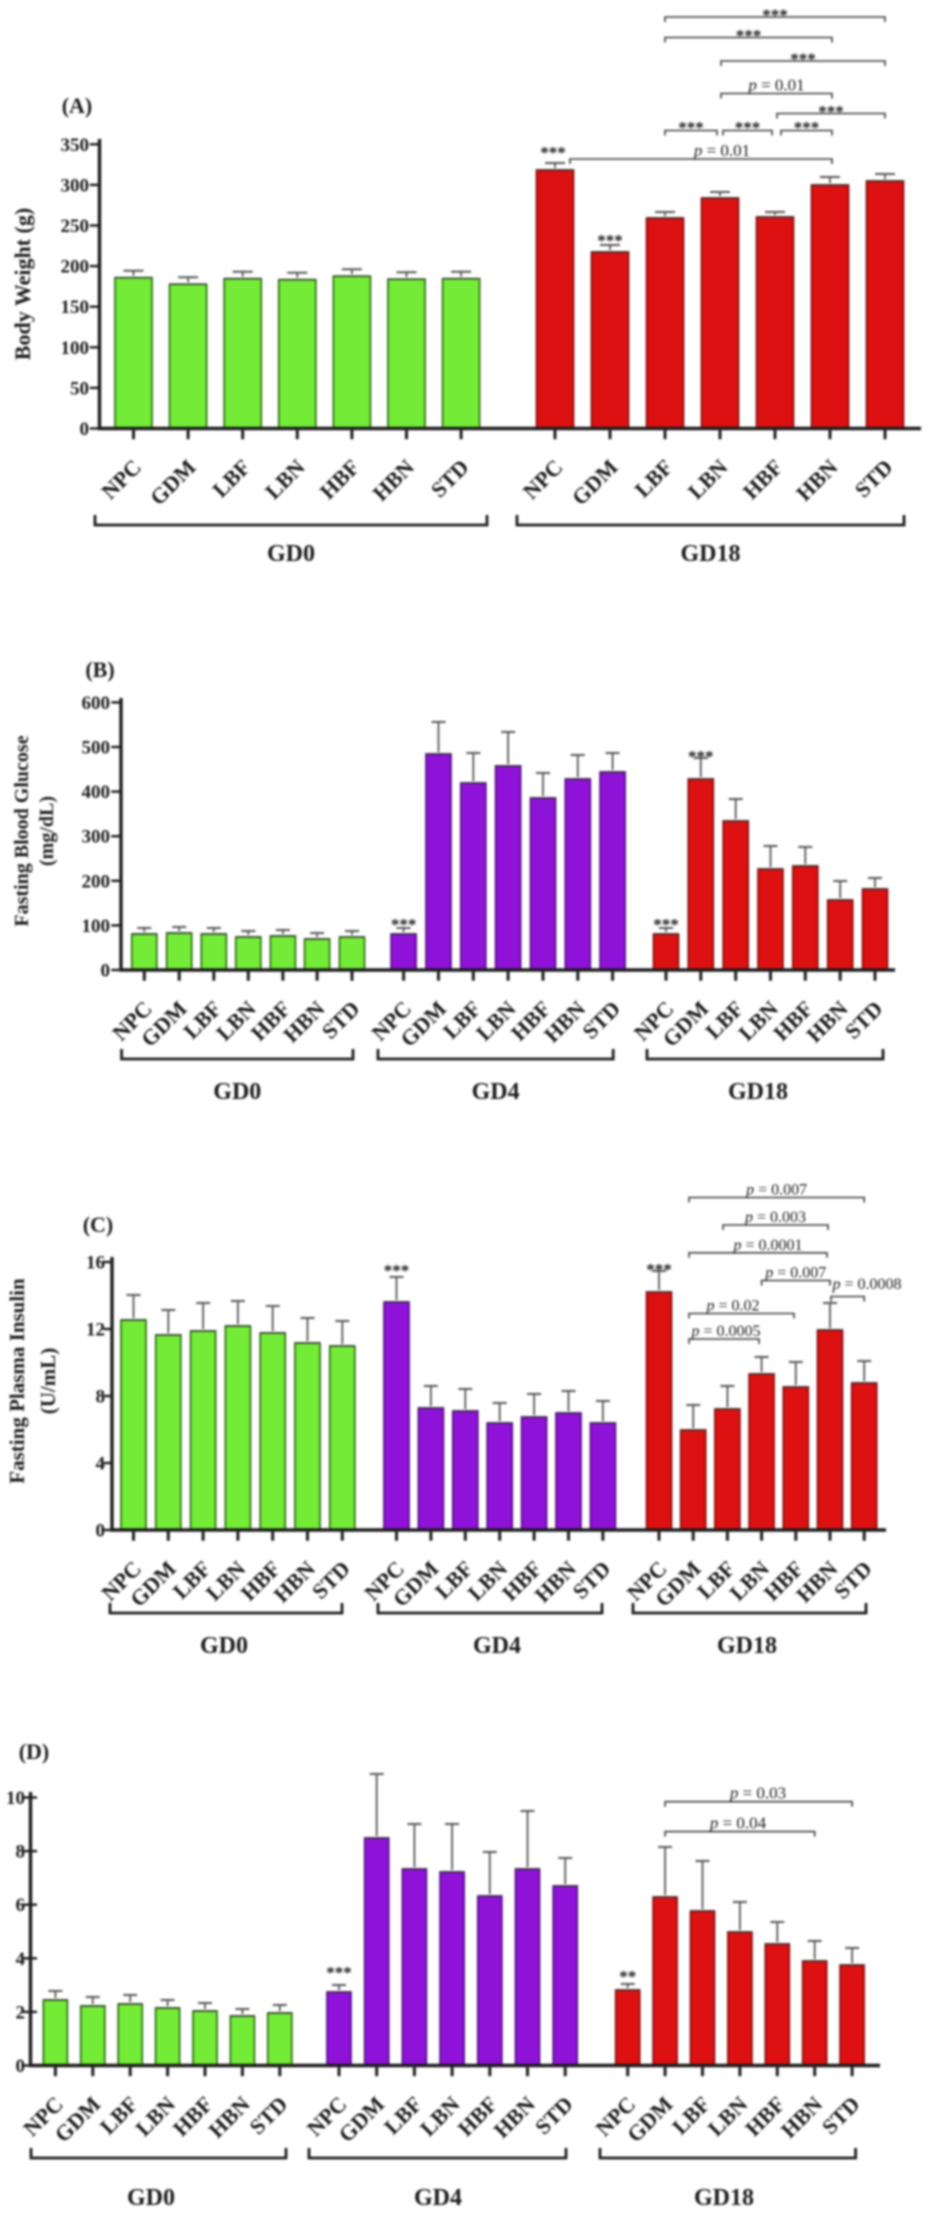 This screenshot has width=931, height=2213. Describe the element at coordinates (75, 307) in the screenshot. I see `svg-text: 150` at that location.